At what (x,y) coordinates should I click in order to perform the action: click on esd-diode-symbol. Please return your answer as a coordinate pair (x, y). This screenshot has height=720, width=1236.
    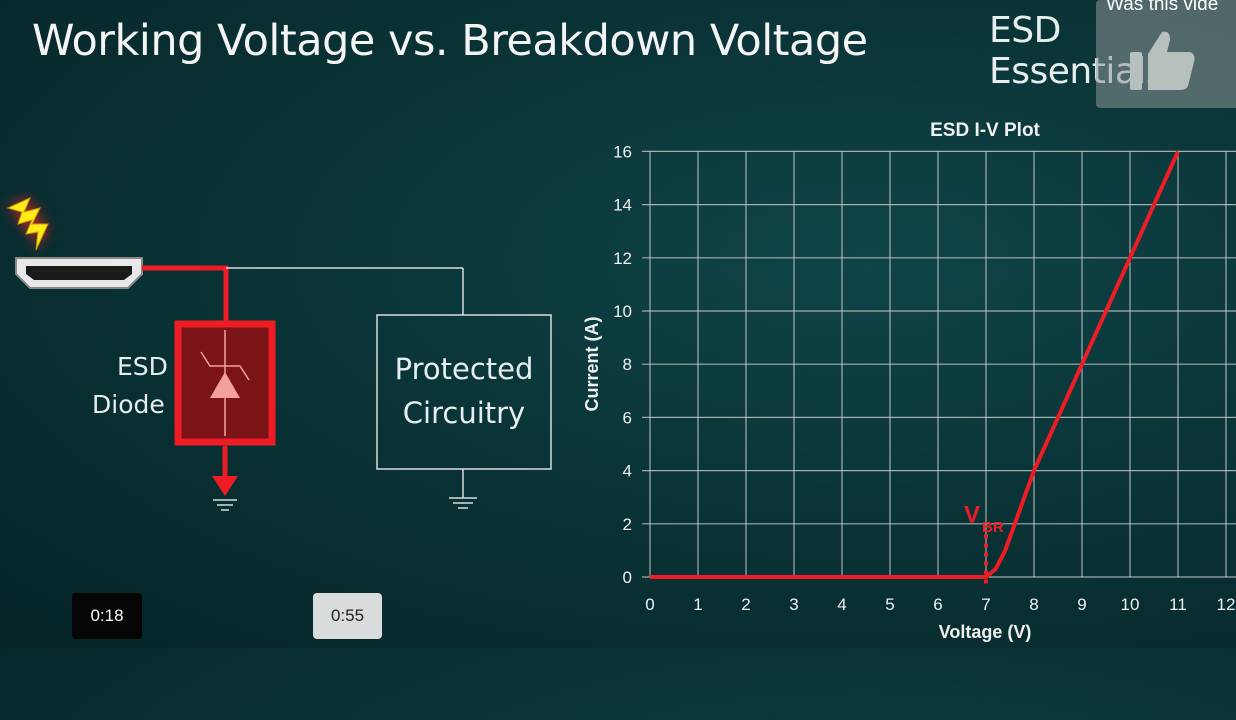
    Looking at the image, I should click on (225, 383).